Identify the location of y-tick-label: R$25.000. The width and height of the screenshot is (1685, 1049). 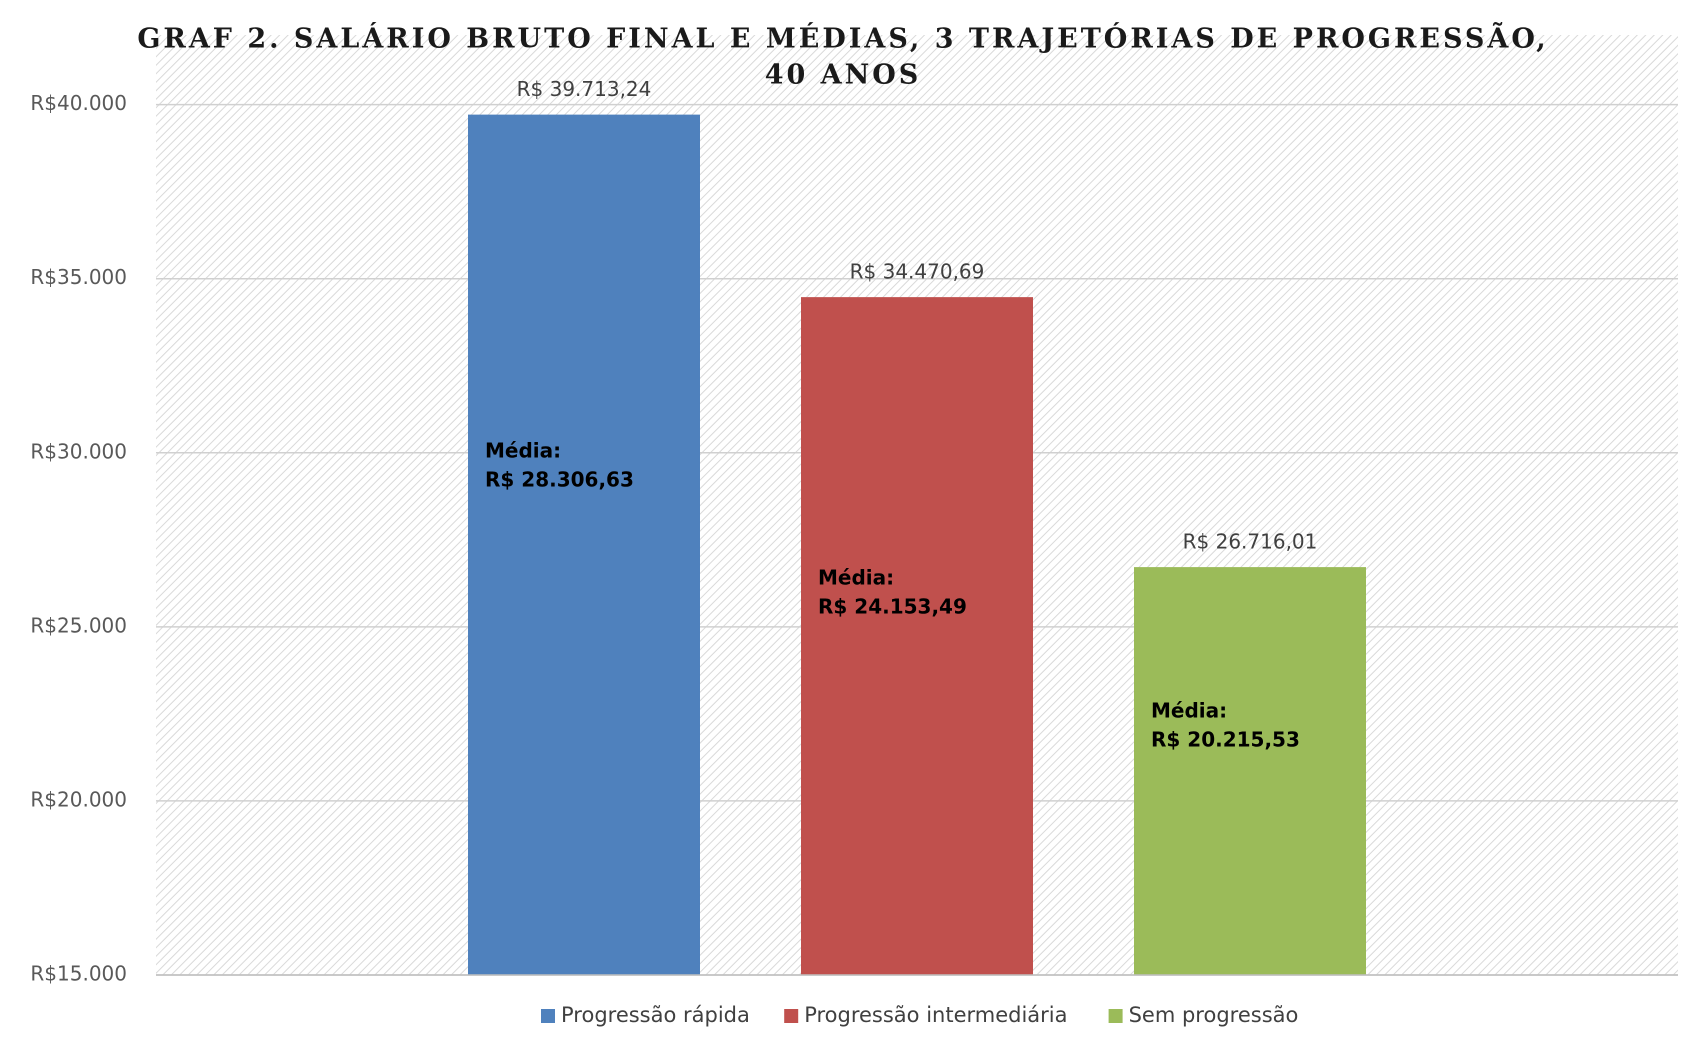
(78, 625).